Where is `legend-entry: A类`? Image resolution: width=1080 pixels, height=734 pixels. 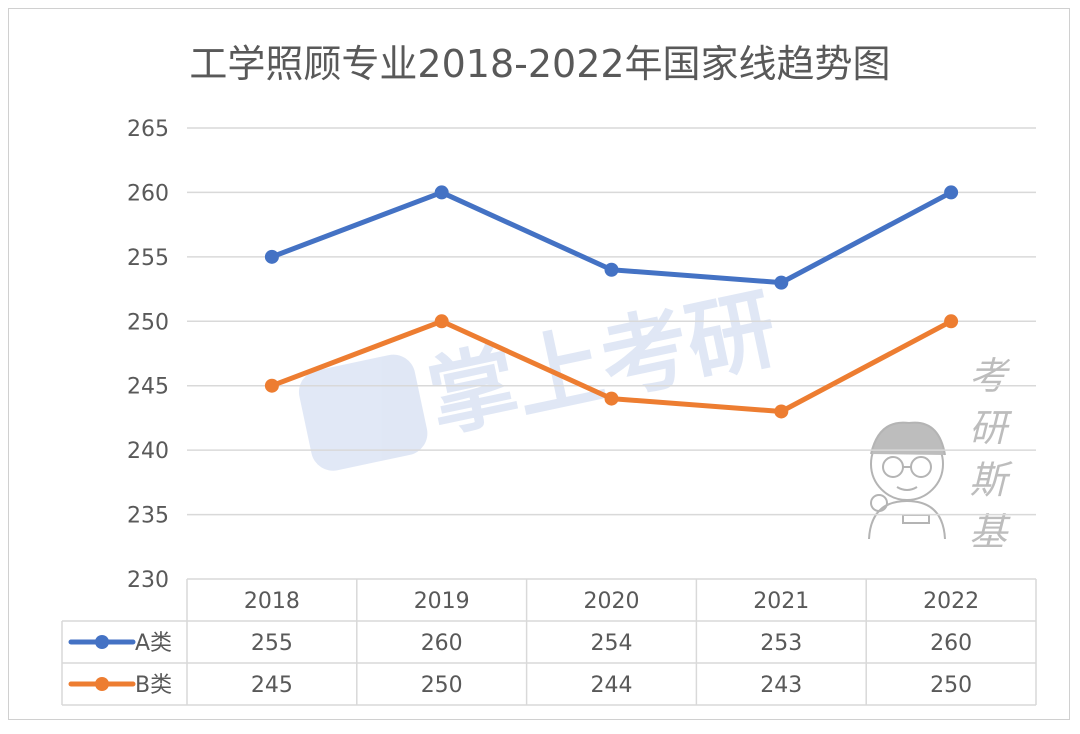
legend-entry: A类 is located at coordinates (153, 643).